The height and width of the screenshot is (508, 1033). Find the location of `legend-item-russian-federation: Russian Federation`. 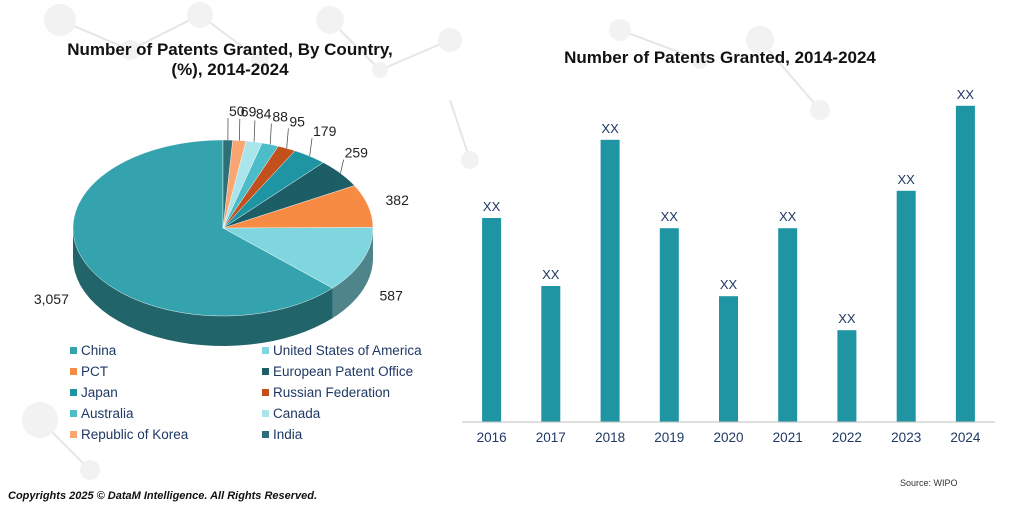

legend-item-russian-federation: Russian Federation is located at coordinates (326, 392).